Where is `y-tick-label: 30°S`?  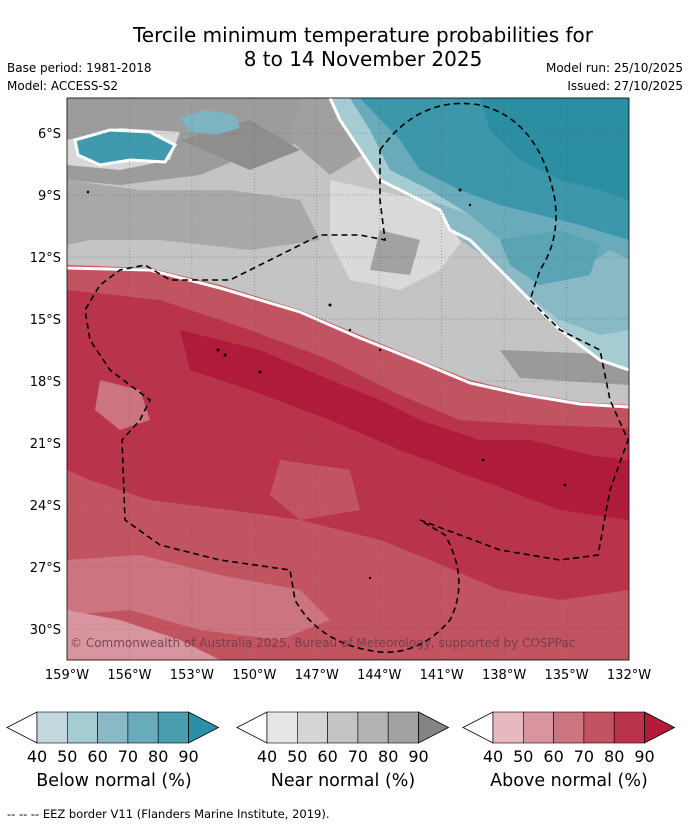 y-tick-label: 30°S is located at coordinates (45, 630).